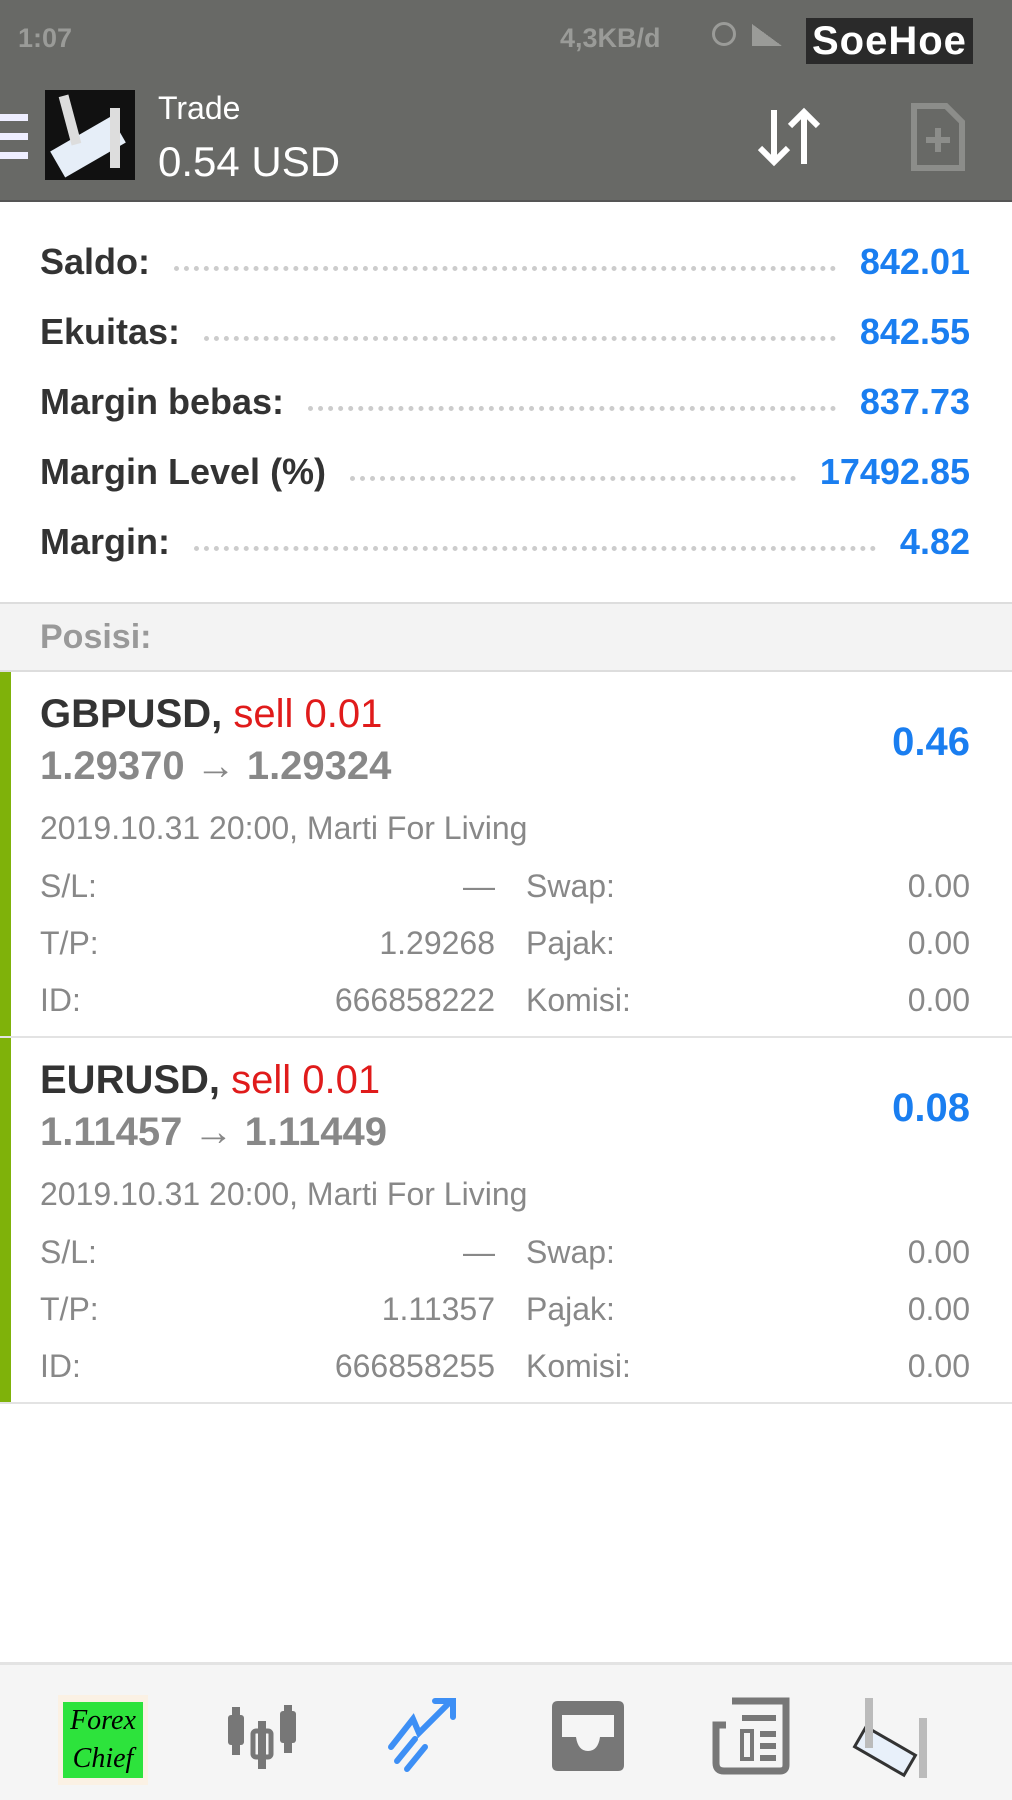  I want to click on detail-value: 666858255, so click(414, 1366).